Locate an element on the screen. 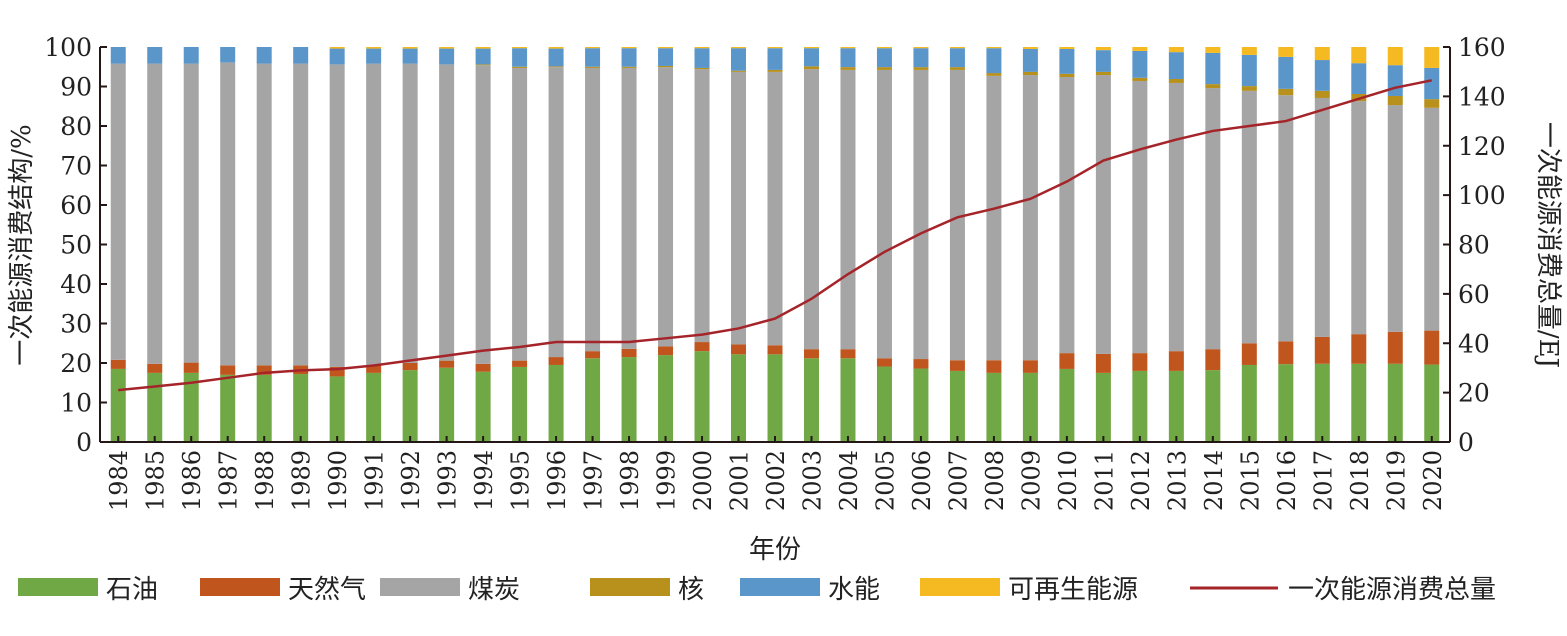 The image size is (1567, 636). y-tick-label: 40 is located at coordinates (76, 284).